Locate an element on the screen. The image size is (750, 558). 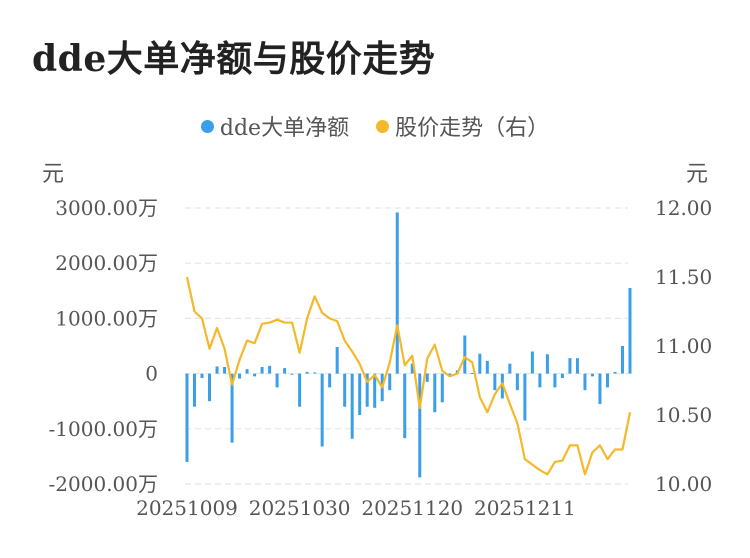
x-tick-label: 20251120 is located at coordinates (412, 508).